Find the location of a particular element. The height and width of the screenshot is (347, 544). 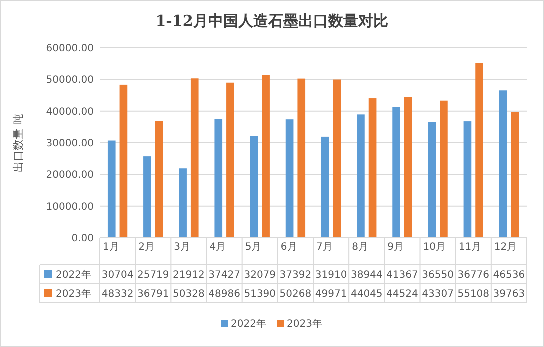

x-tick-label: 10月 is located at coordinates (434, 247).